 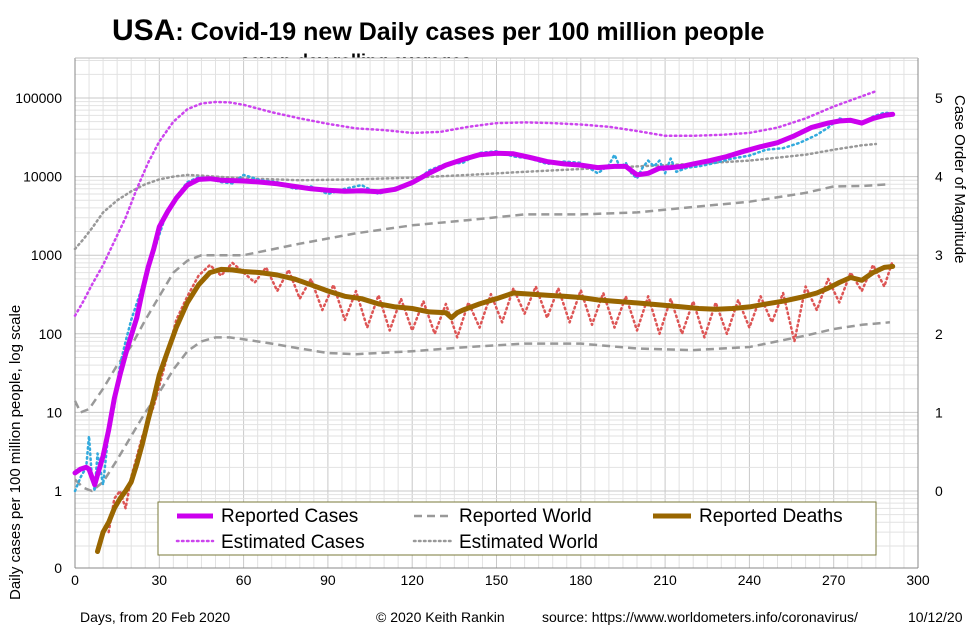 What do you see at coordinates (771, 516) in the screenshot?
I see `legend-label-reported-deaths: Reported Deaths` at bounding box center [771, 516].